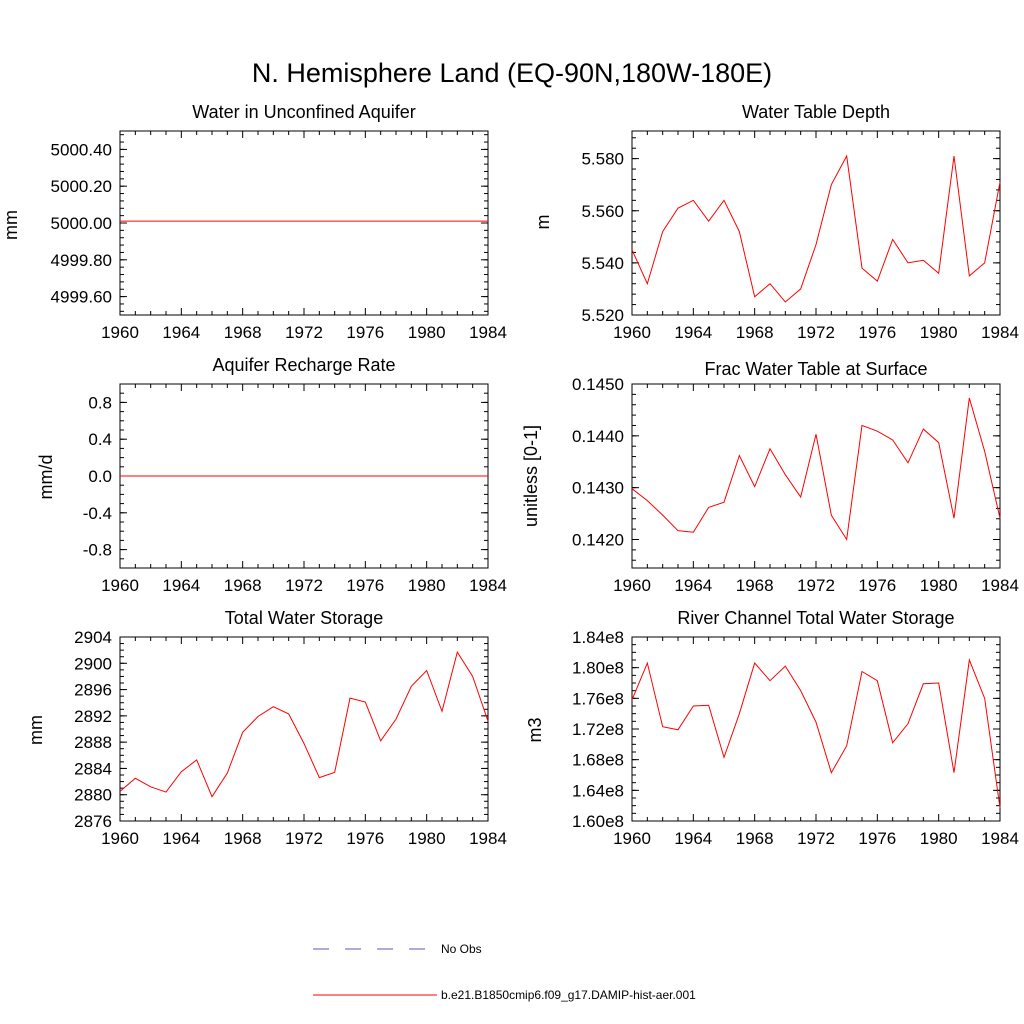  What do you see at coordinates (81, 186) in the screenshot?
I see `y-tick-label: 5000.20` at bounding box center [81, 186].